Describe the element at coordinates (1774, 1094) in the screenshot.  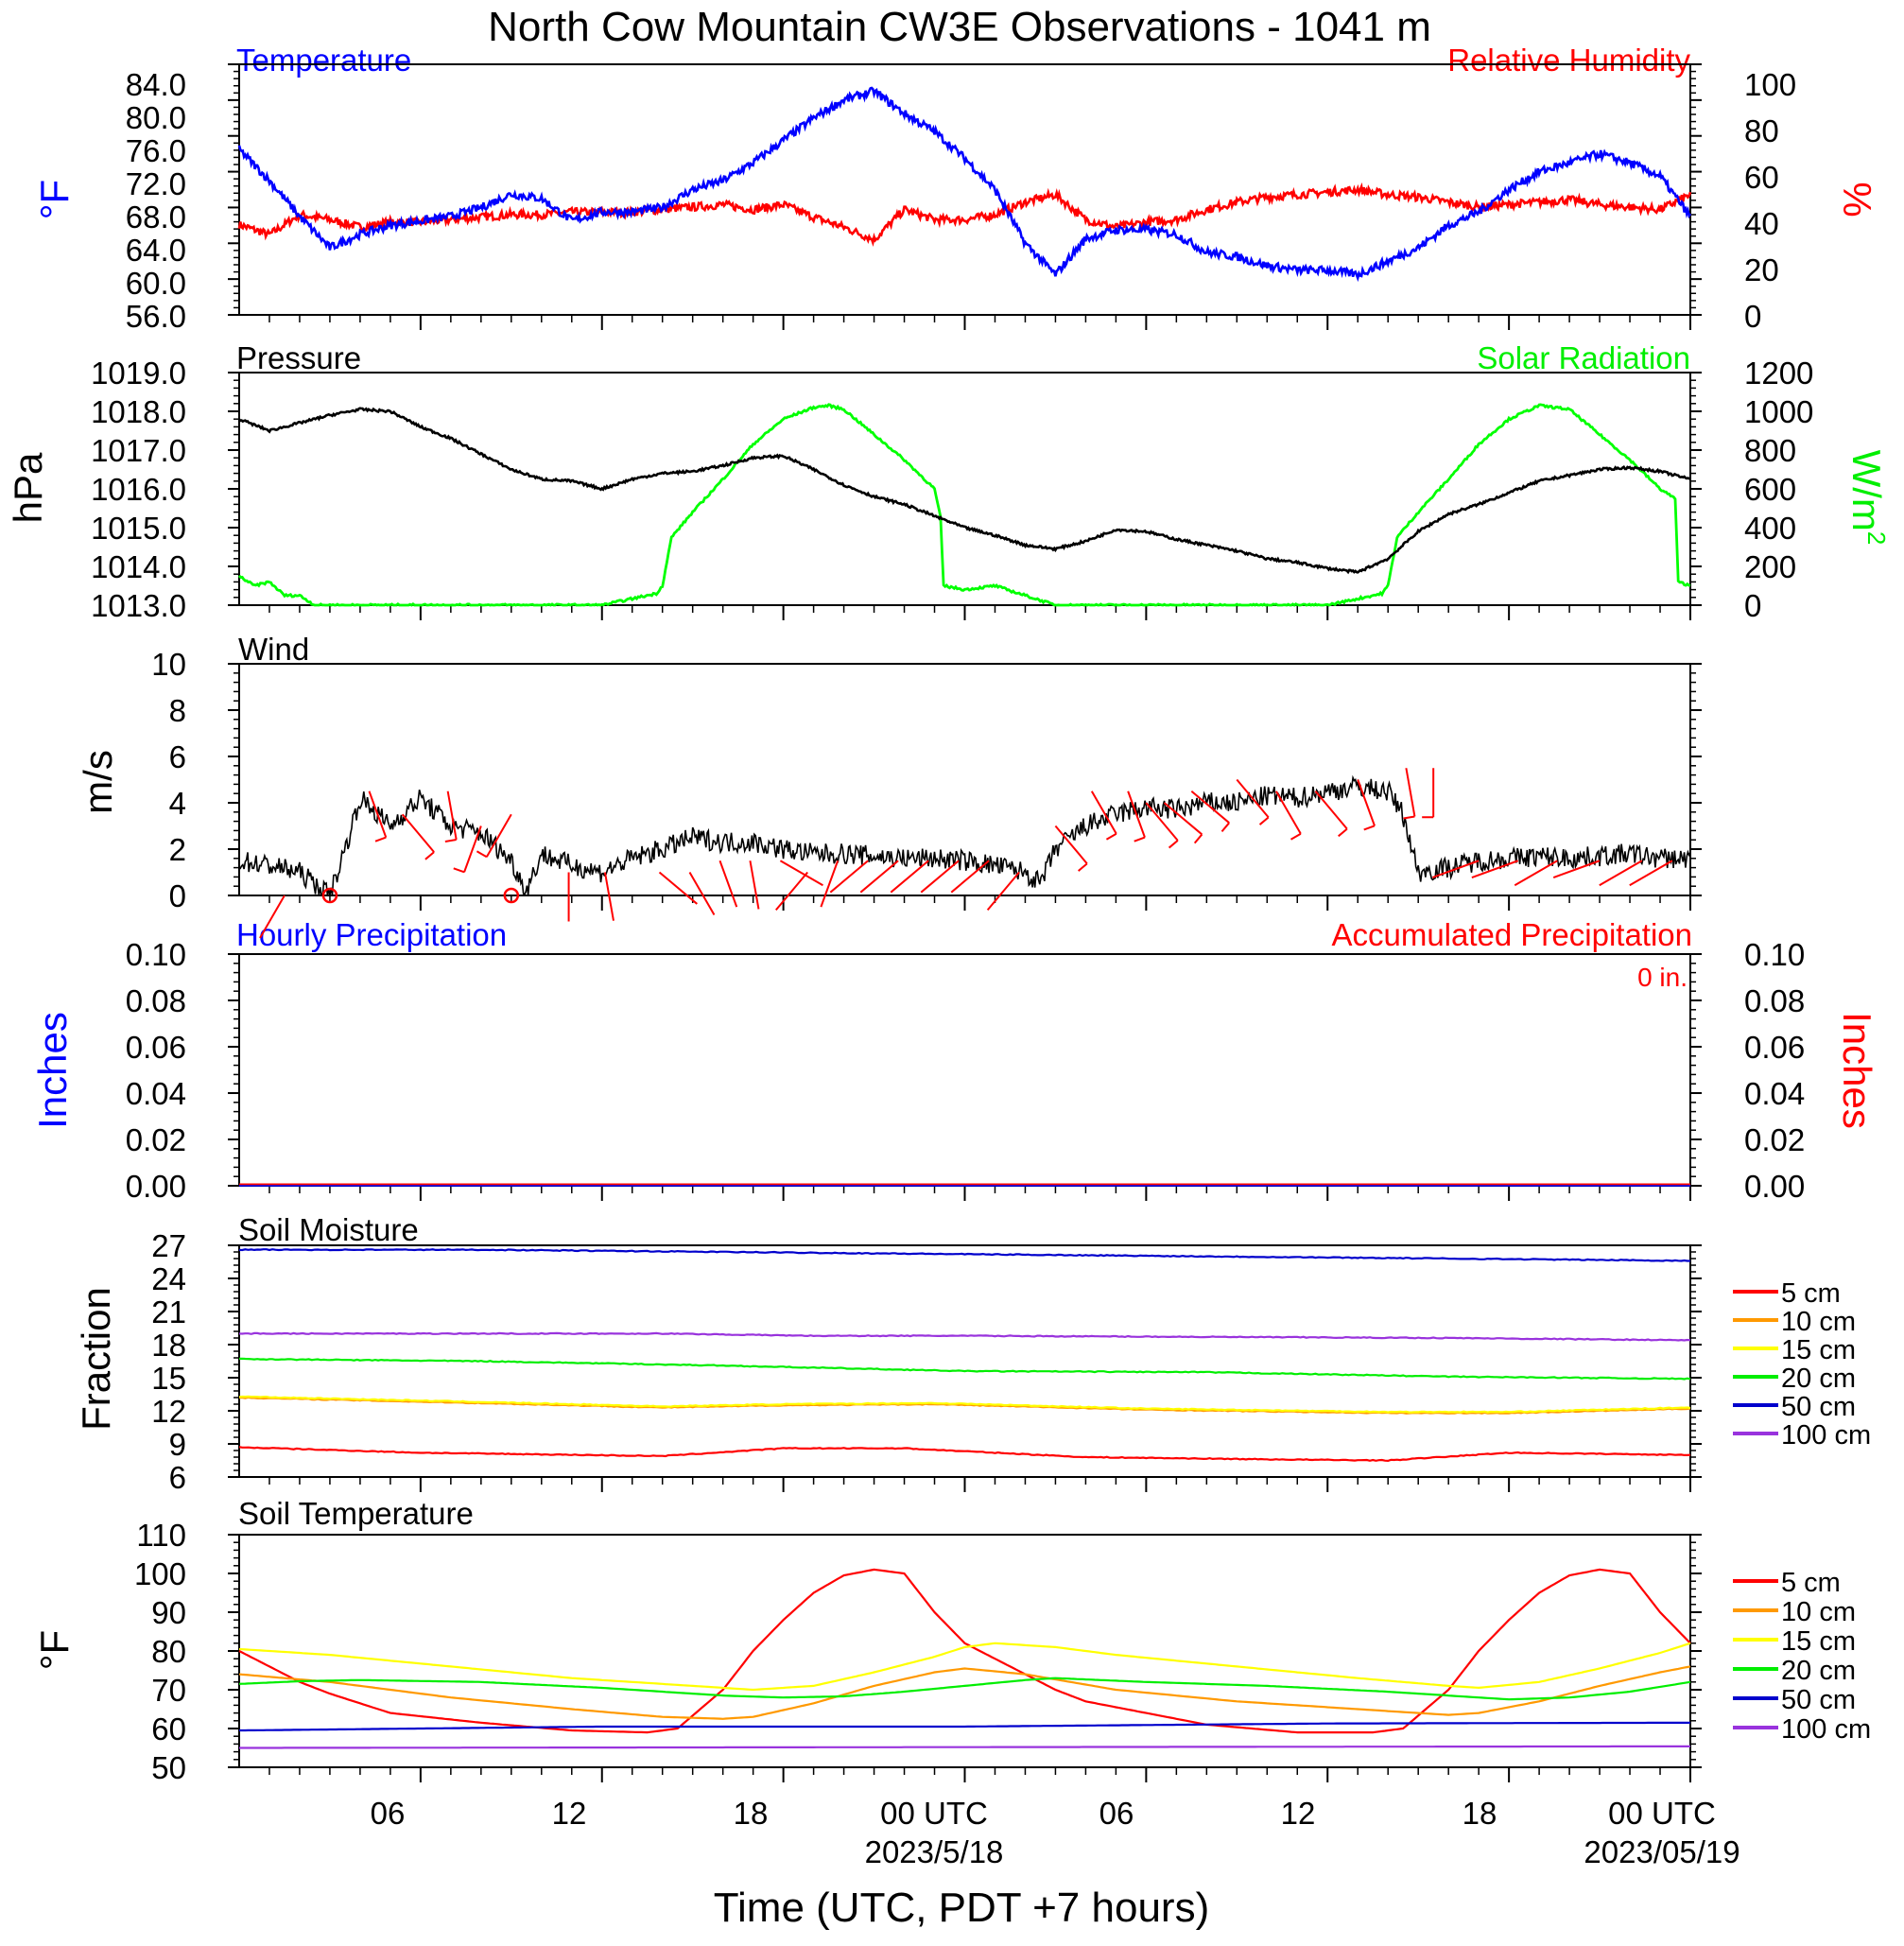
I see `accum-precip-tick-label: 0.04` at that location.